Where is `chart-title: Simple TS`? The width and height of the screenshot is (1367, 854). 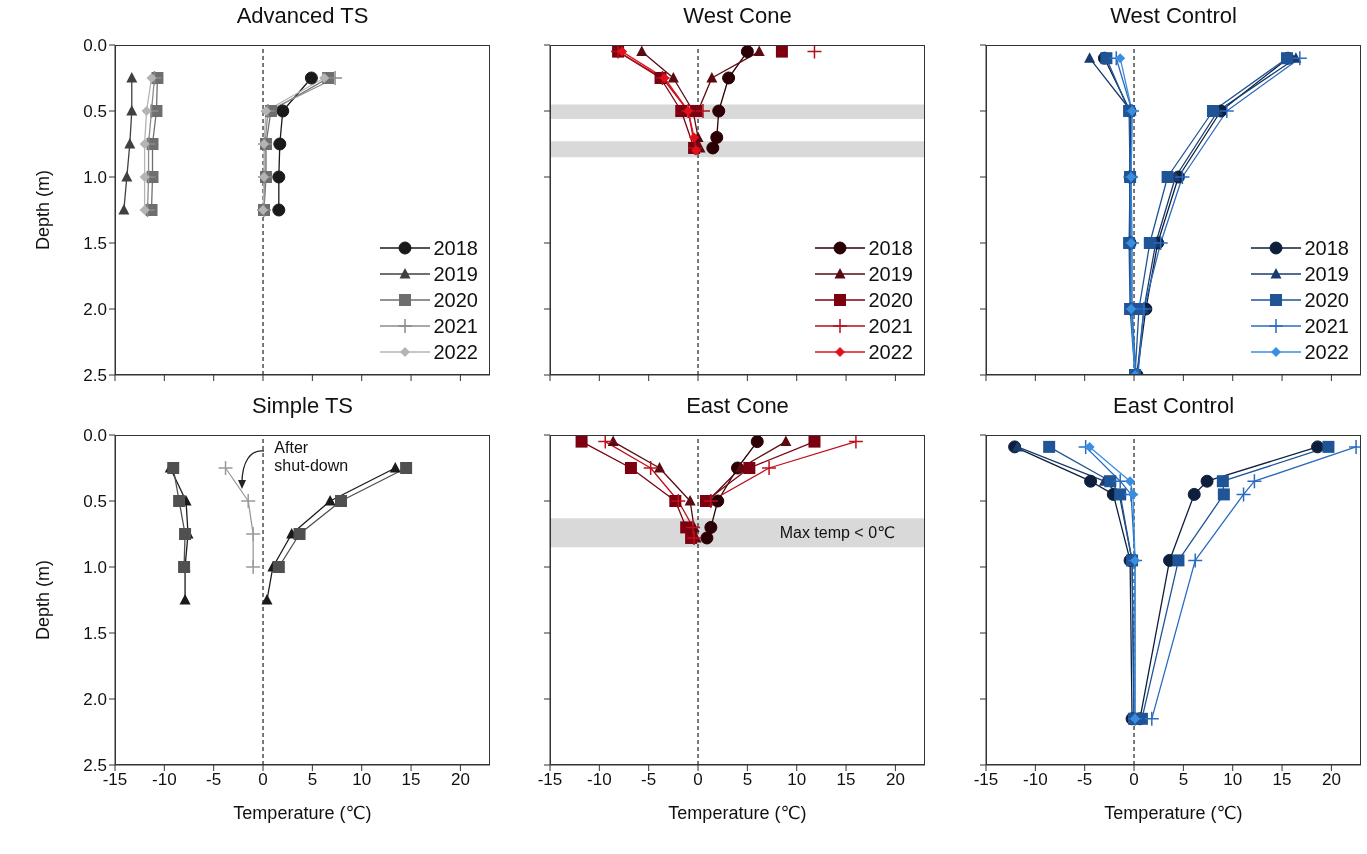
chart-title: Simple TS is located at coordinates (302, 406).